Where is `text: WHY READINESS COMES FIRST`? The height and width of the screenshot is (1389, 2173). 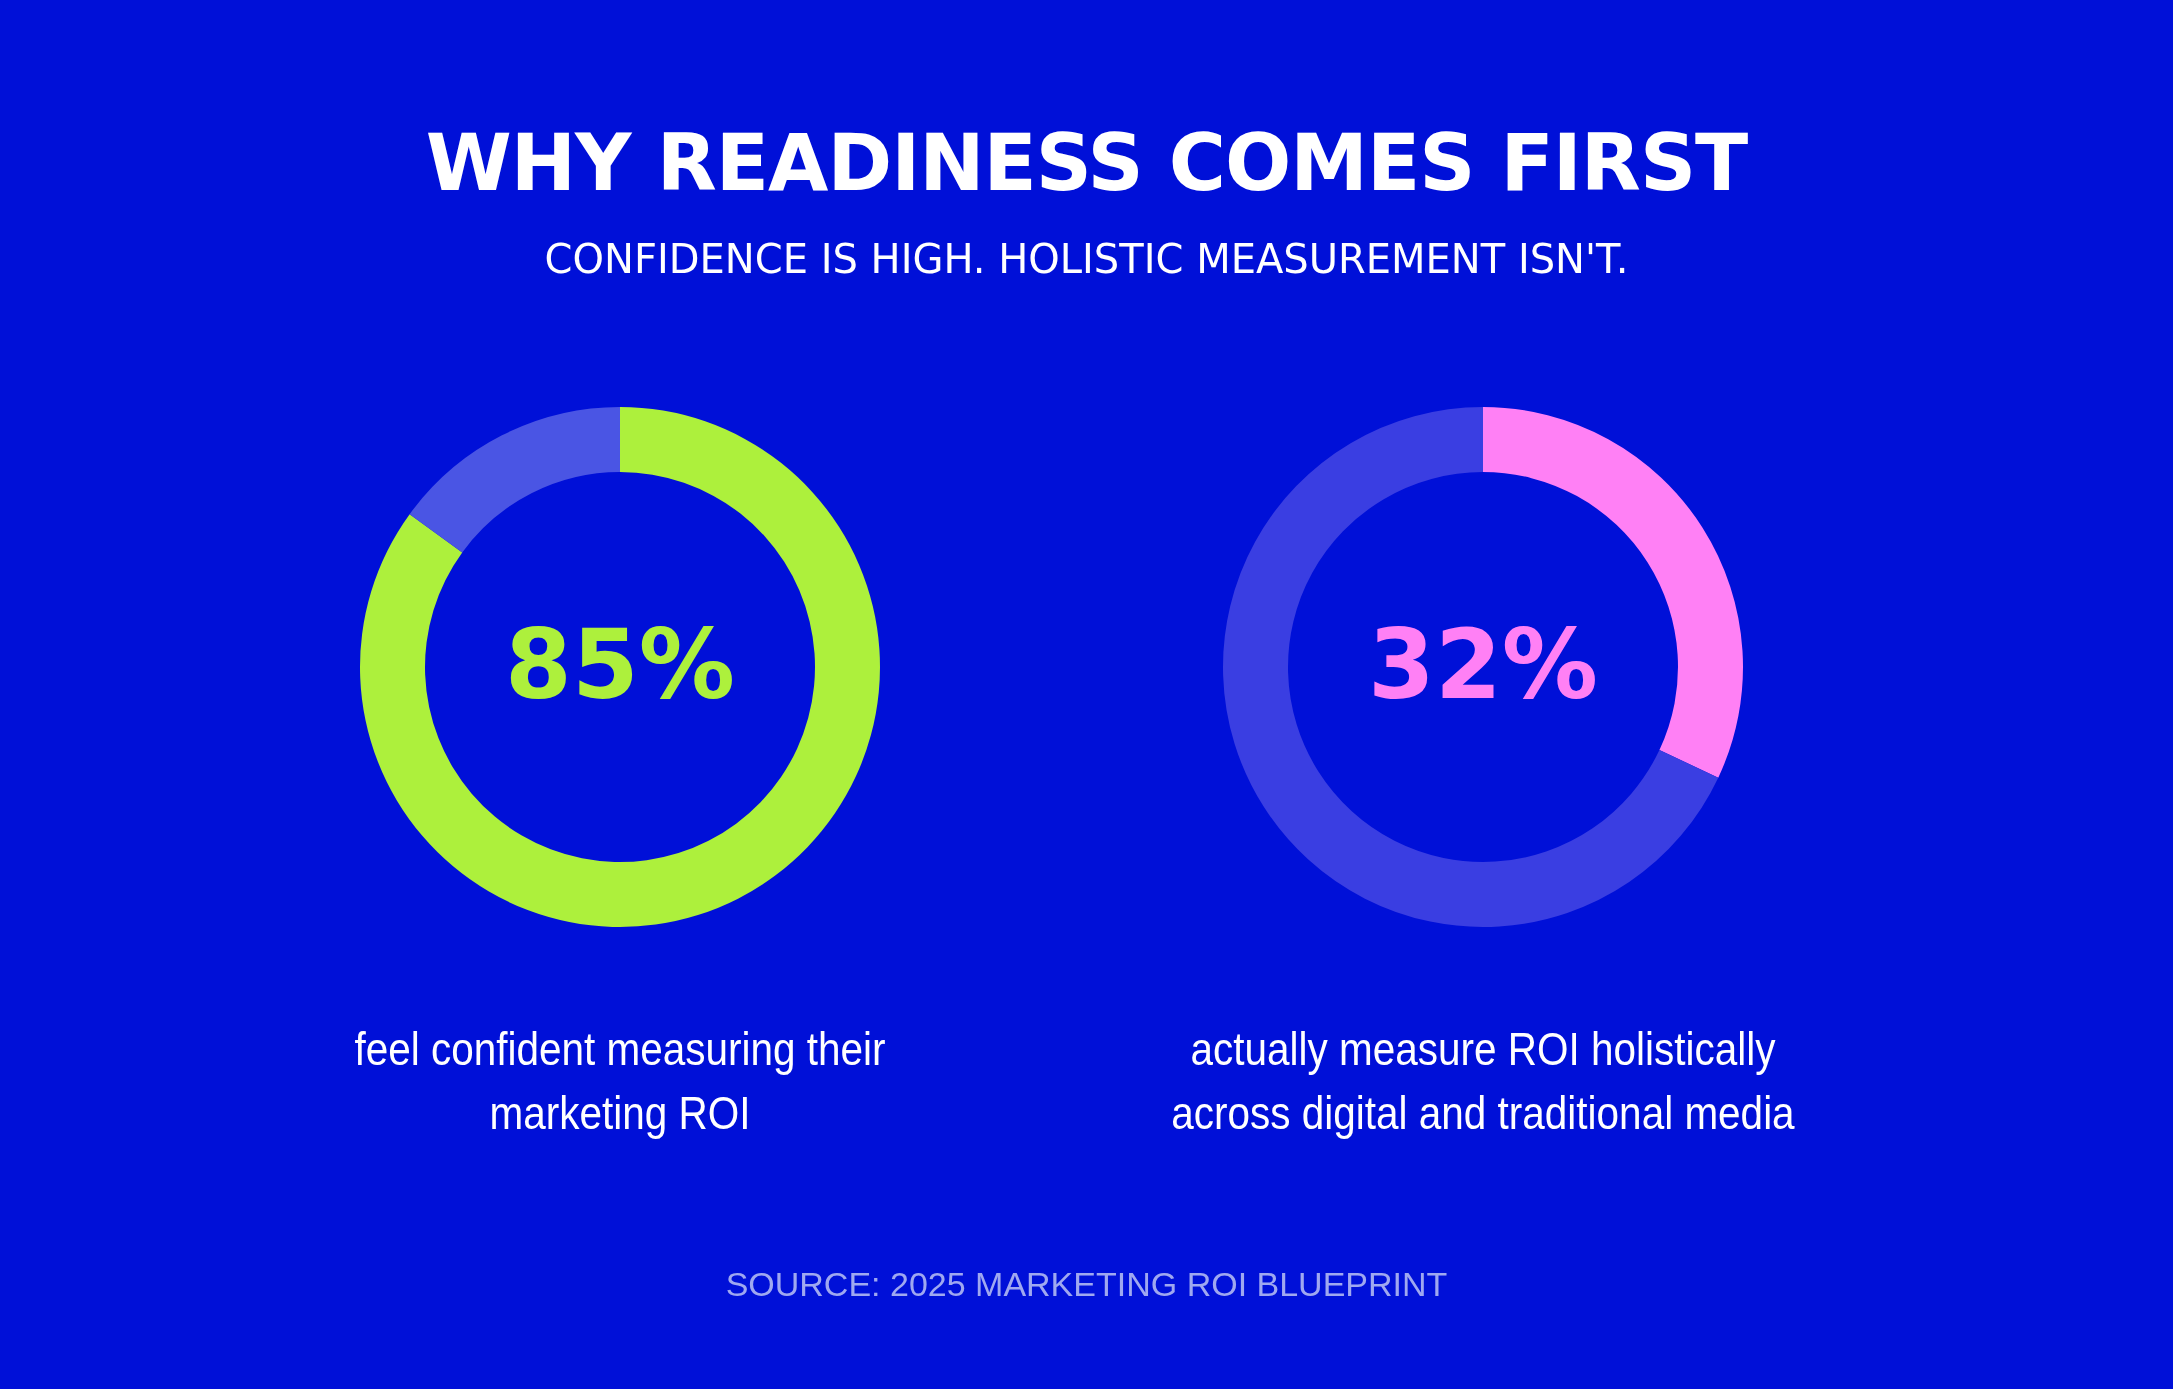 text: WHY READINESS COMES FIRST is located at coordinates (1086, 163).